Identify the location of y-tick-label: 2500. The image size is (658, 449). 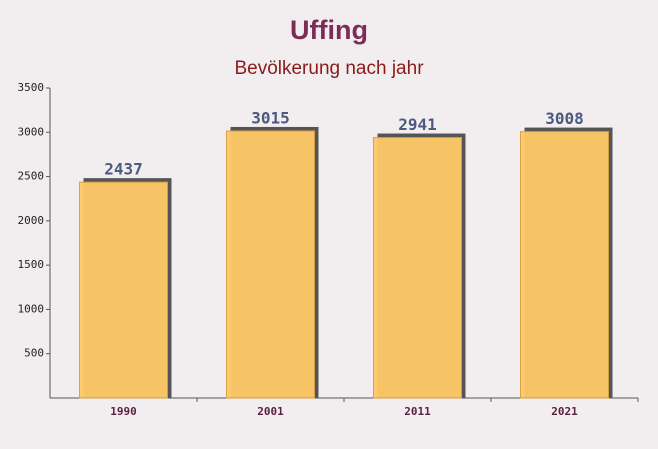
(31, 176).